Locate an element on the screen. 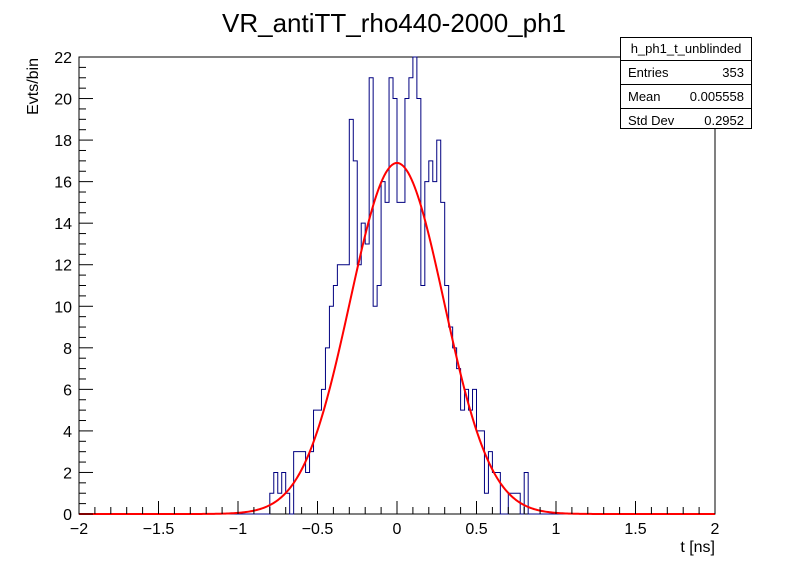 The height and width of the screenshot is (572, 796). x-tick-label: 1 is located at coordinates (556, 529).